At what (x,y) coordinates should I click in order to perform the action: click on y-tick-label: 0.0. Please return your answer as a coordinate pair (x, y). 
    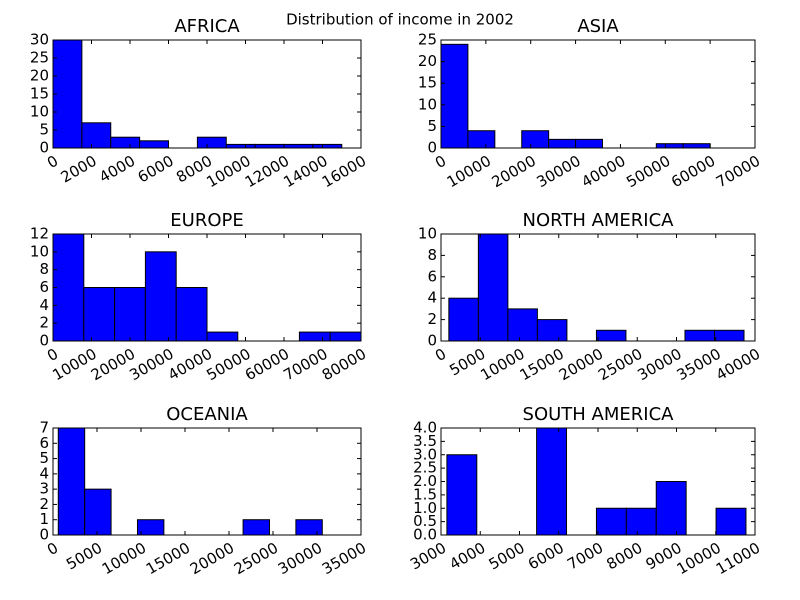
    Looking at the image, I should click on (425, 535).